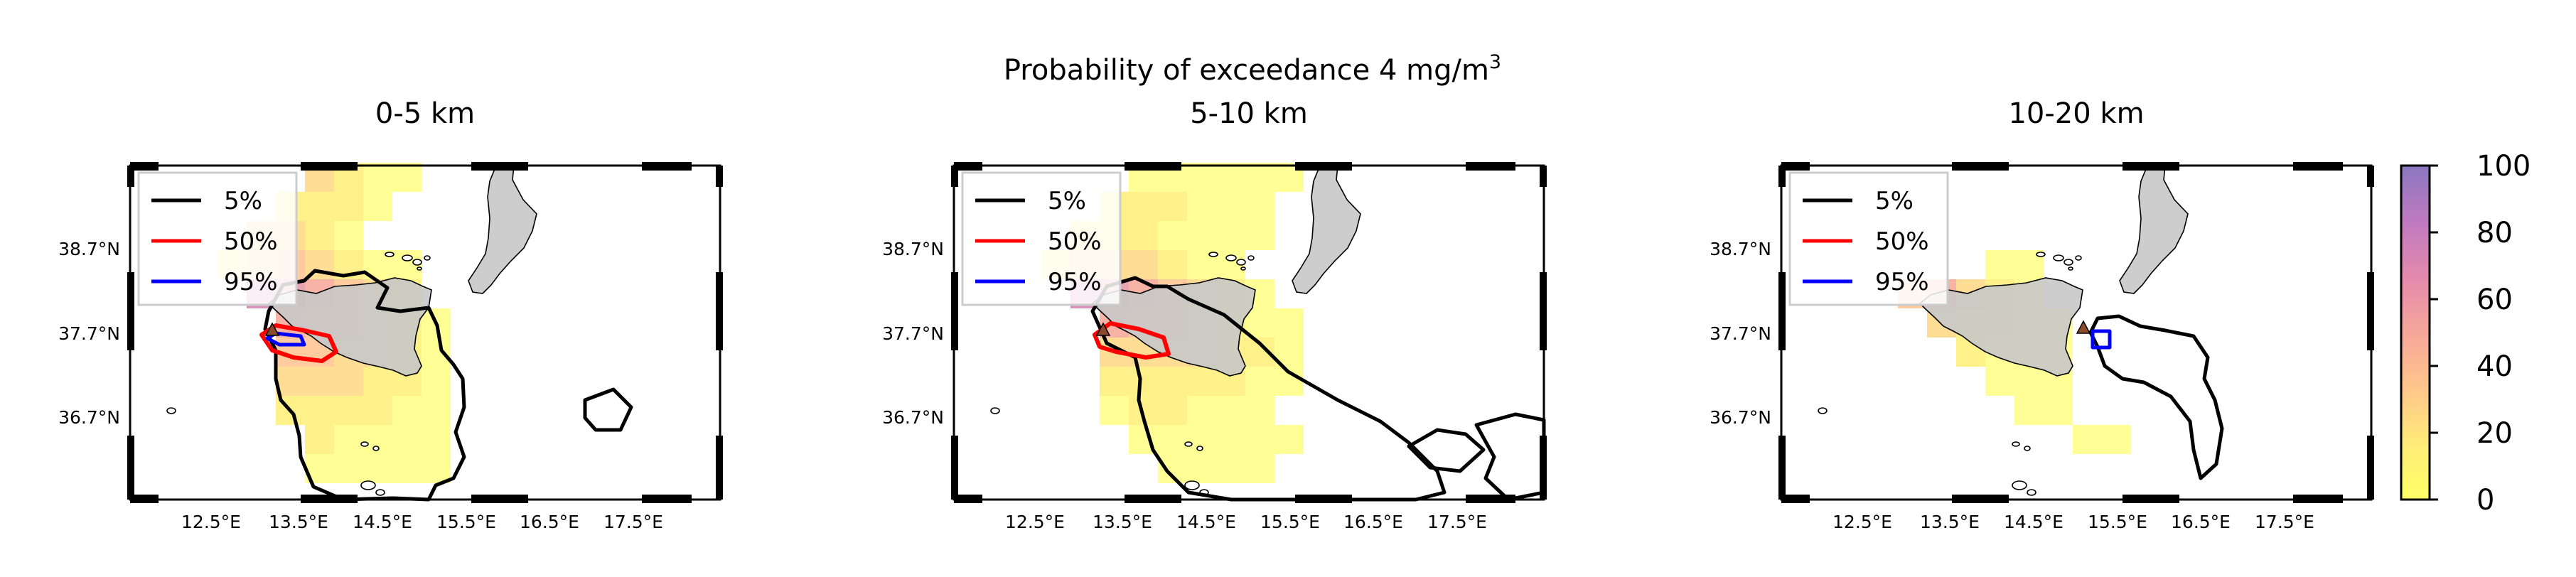  What do you see at coordinates (1067, 201) in the screenshot?
I see `legend-label-5pct: 5%` at bounding box center [1067, 201].